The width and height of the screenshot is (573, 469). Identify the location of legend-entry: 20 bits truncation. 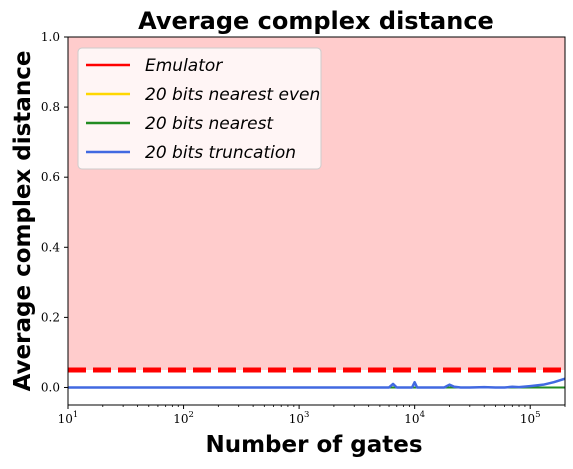
(220, 153).